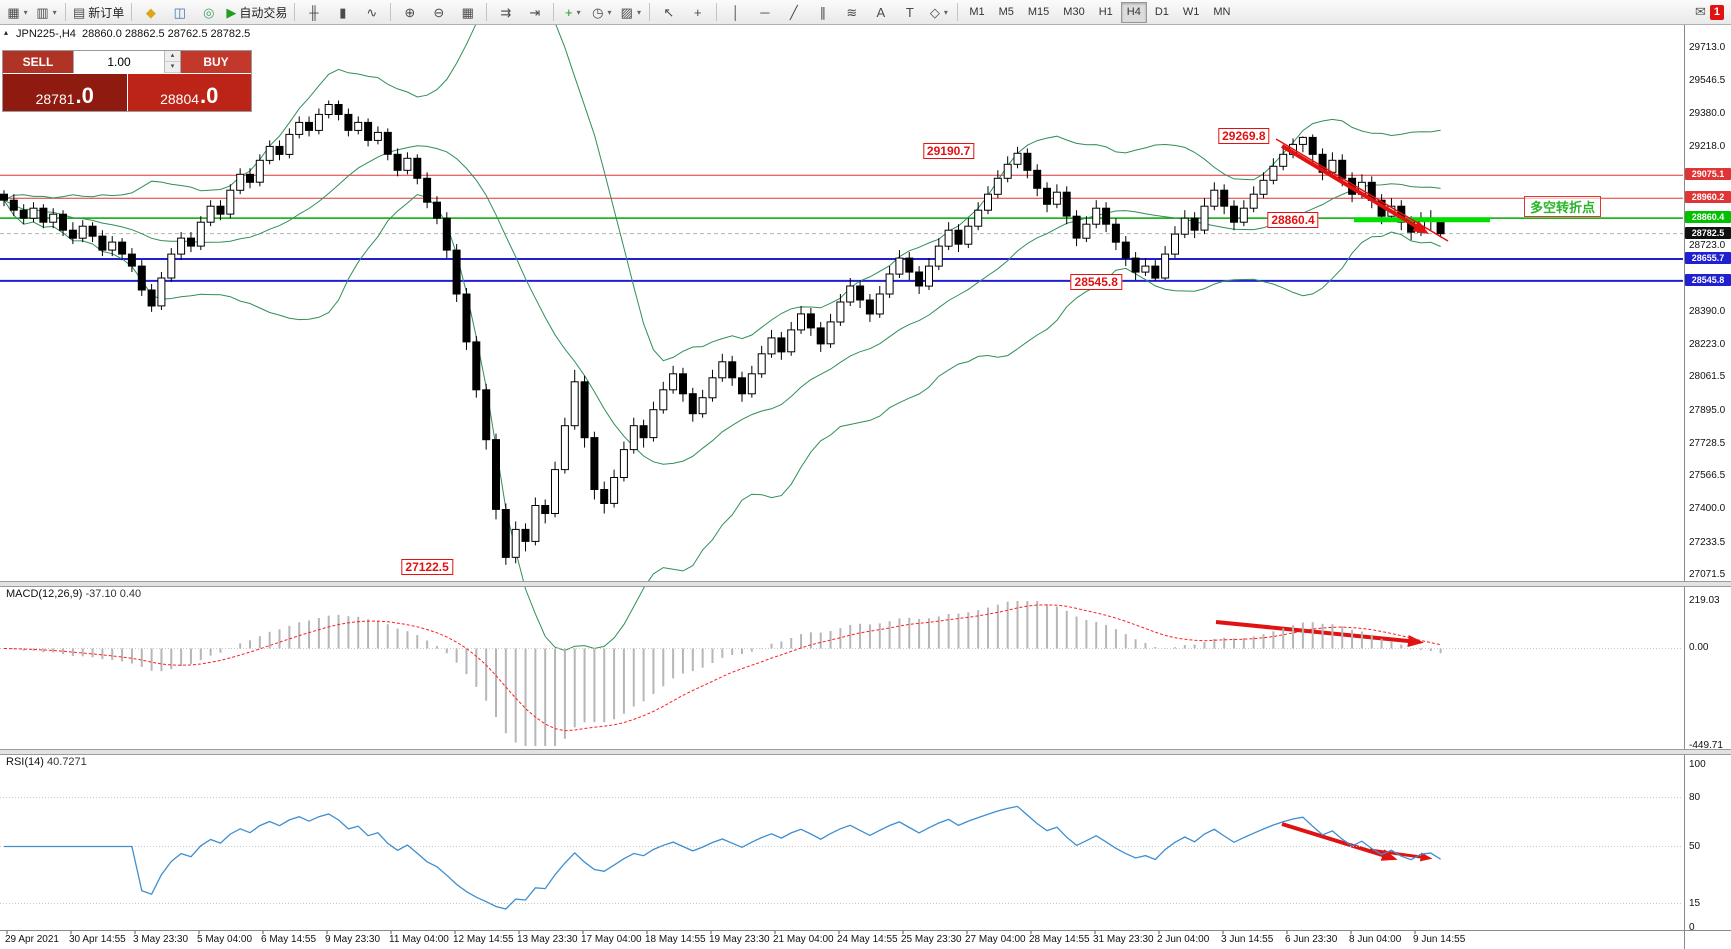  What do you see at coordinates (180, 98) in the screenshot?
I see `buy-price-value: 28804` at bounding box center [180, 98].